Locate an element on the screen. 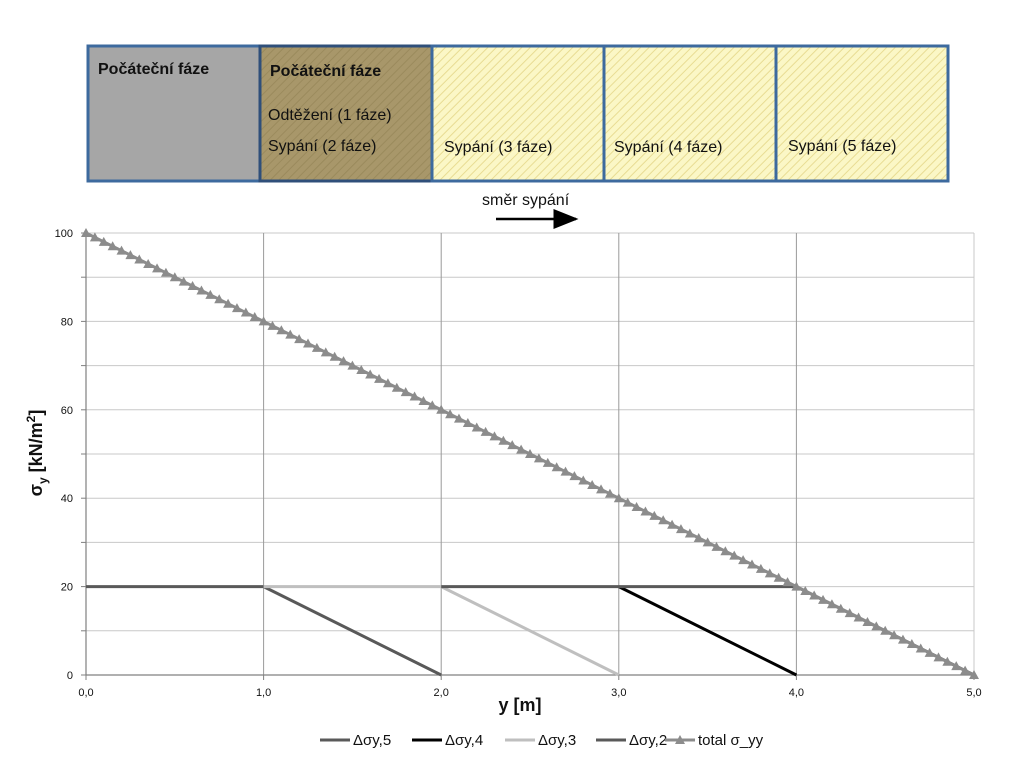 The image size is (1024, 770). y-axis-title-sup: 2 is located at coordinates (31, 418).